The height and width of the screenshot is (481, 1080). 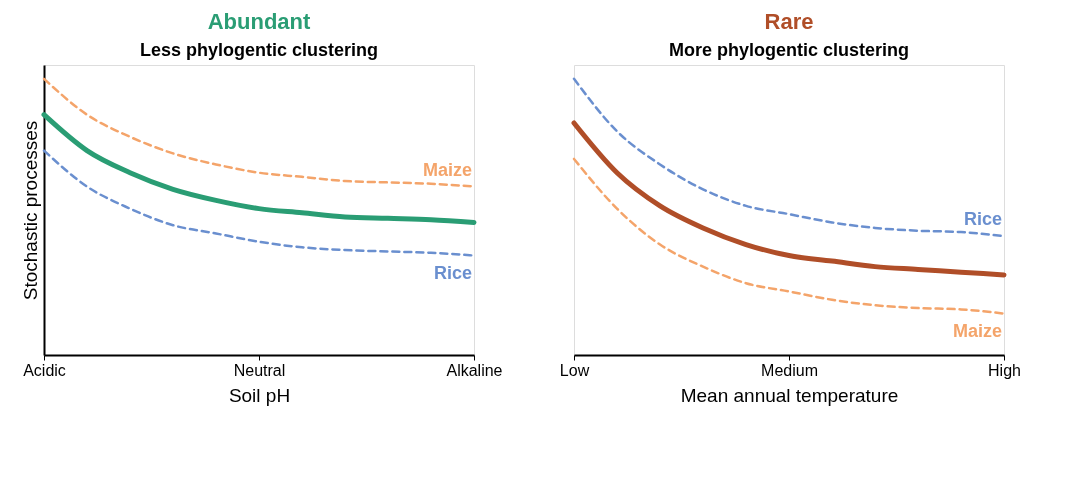 What do you see at coordinates (259, 395) in the screenshot?
I see `x-axis-title: Soil pH` at bounding box center [259, 395].